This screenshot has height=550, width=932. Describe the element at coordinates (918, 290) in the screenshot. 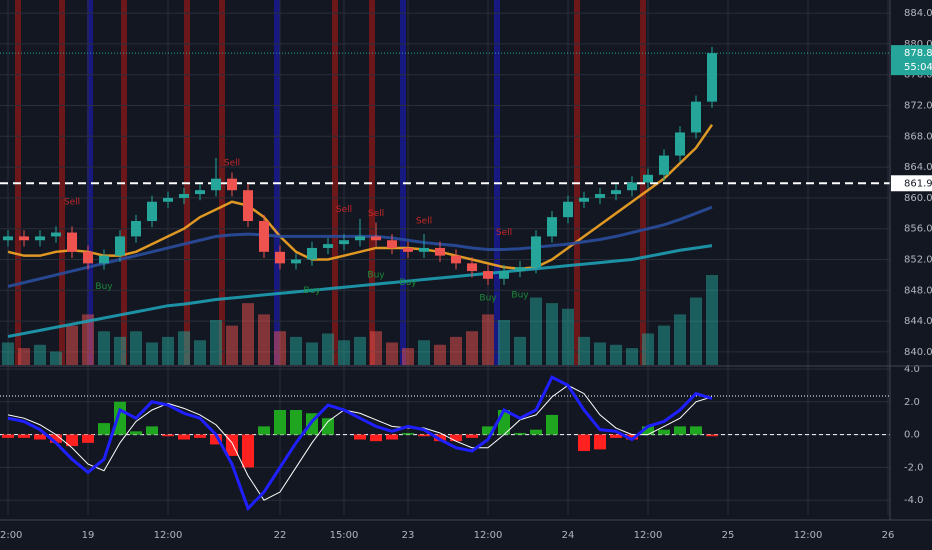

I see `y-tick-label: 848.0` at that location.